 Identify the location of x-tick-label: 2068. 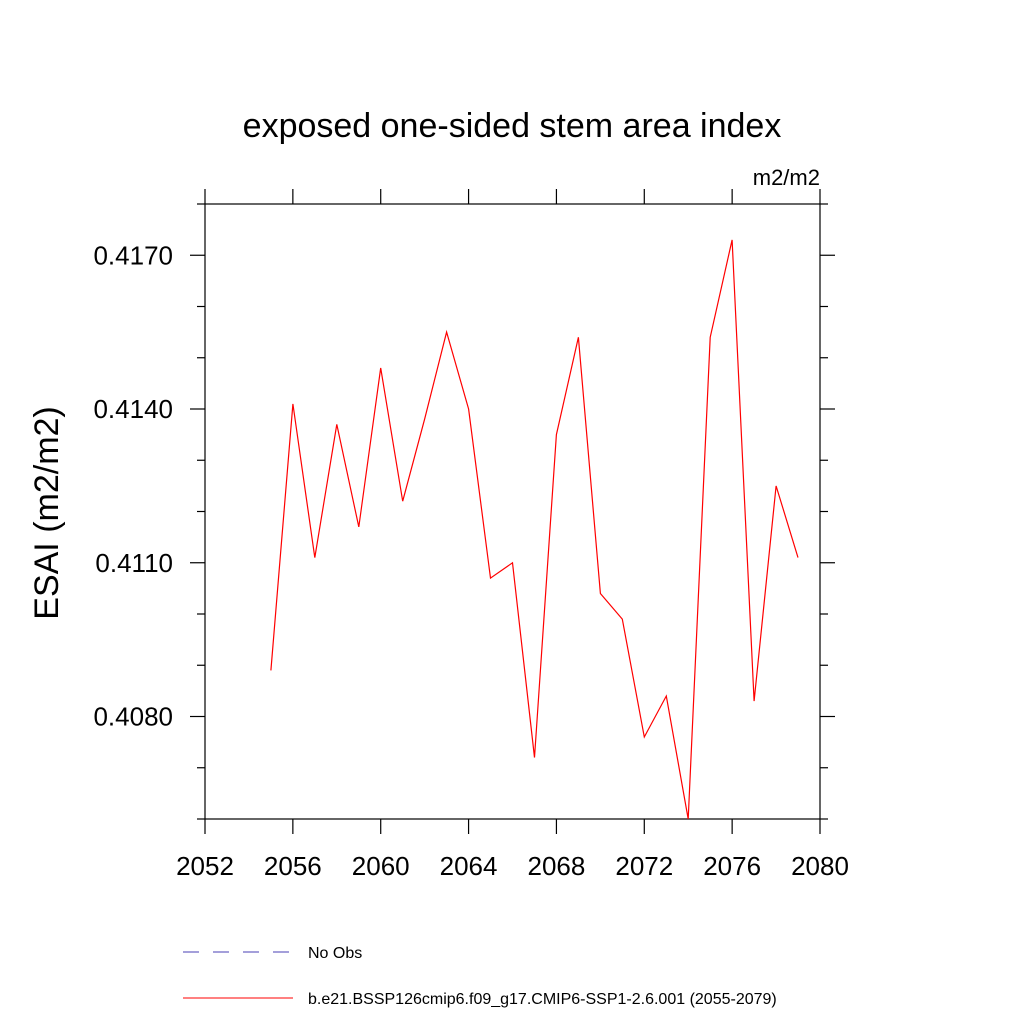
(557, 866).